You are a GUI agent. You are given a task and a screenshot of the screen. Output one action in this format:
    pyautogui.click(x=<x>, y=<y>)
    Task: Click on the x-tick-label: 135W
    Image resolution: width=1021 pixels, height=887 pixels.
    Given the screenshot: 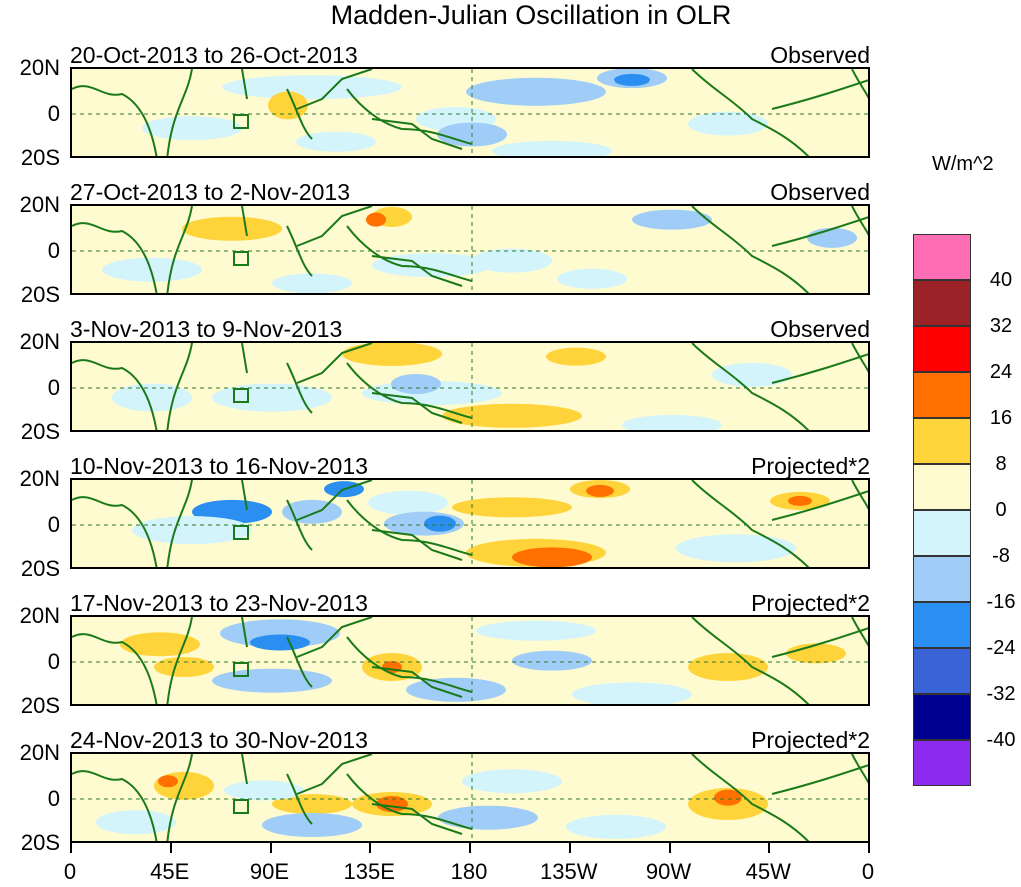 What is the action you would take?
    pyautogui.click(x=569, y=871)
    